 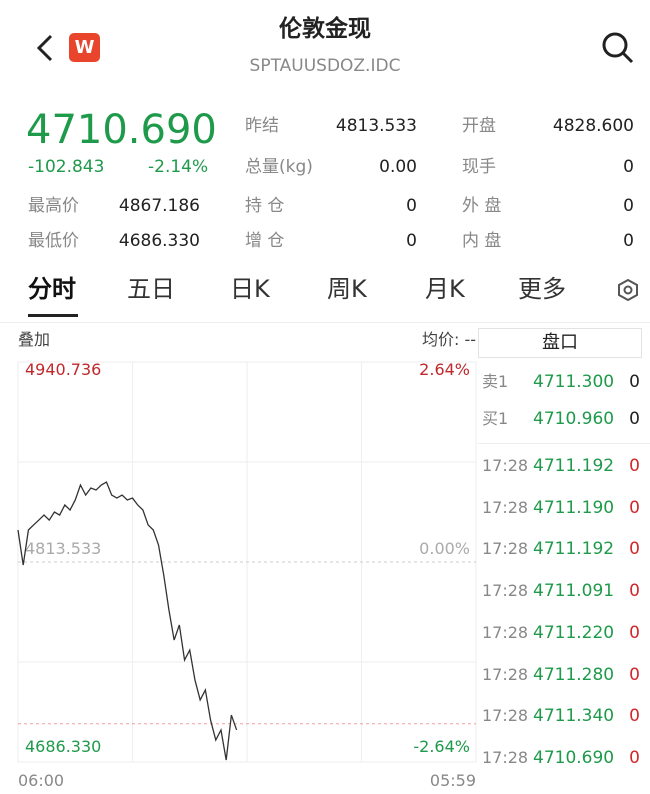 I want to click on price-line, so click(x=127, y=621).